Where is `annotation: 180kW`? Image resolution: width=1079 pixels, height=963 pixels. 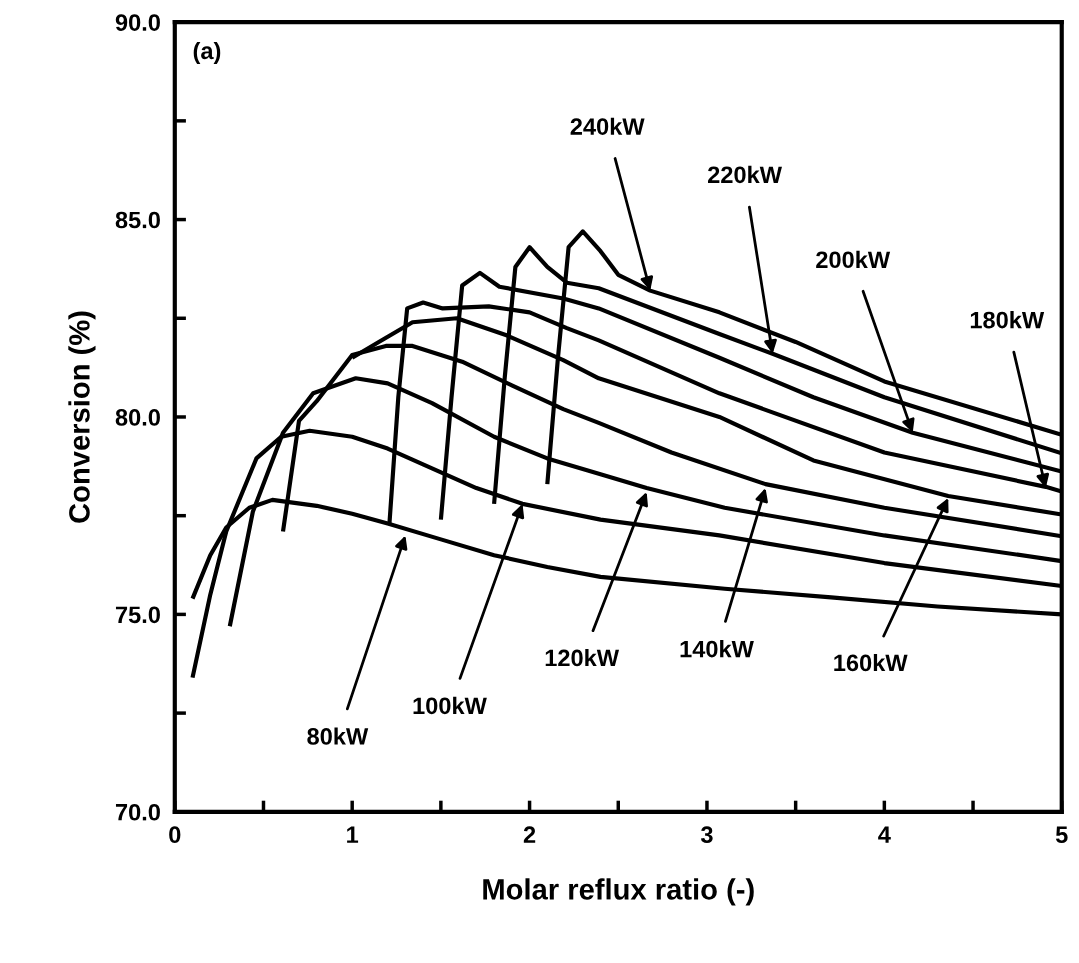 annotation: 180kW is located at coordinates (1007, 320).